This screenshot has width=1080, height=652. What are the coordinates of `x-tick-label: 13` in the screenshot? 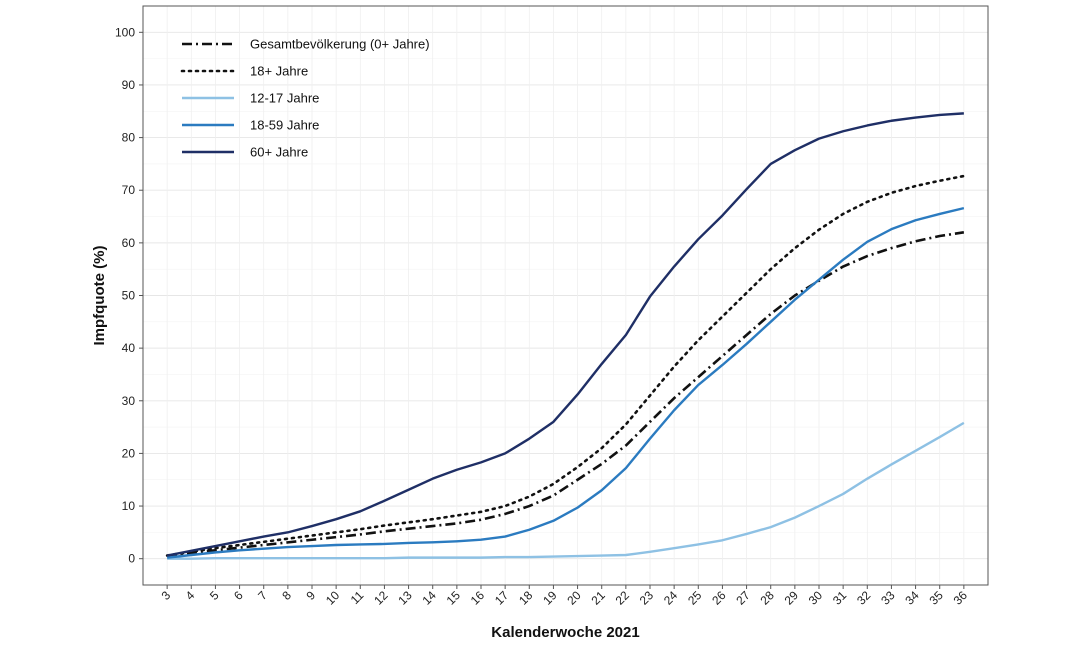 It's located at (405, 598).